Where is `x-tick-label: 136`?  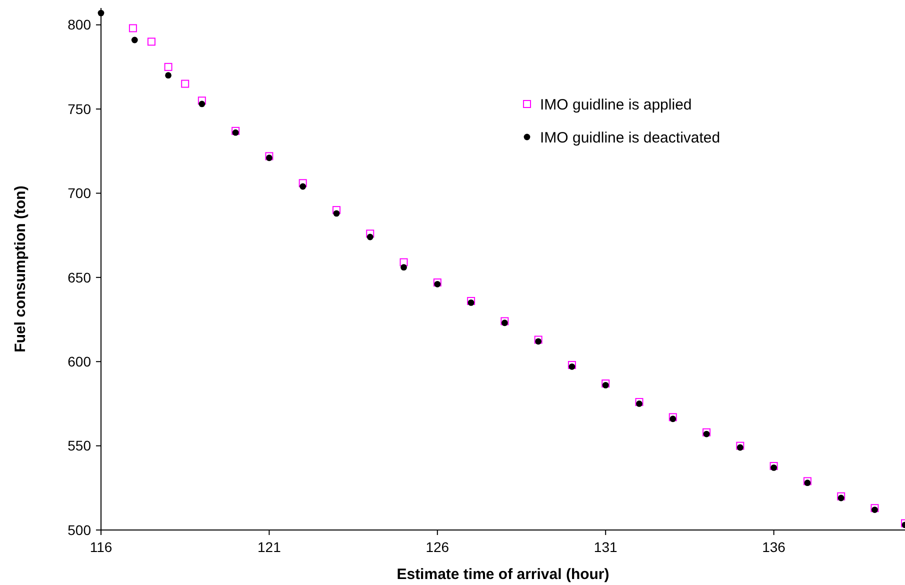
x-tick-label: 136 is located at coordinates (774, 547).